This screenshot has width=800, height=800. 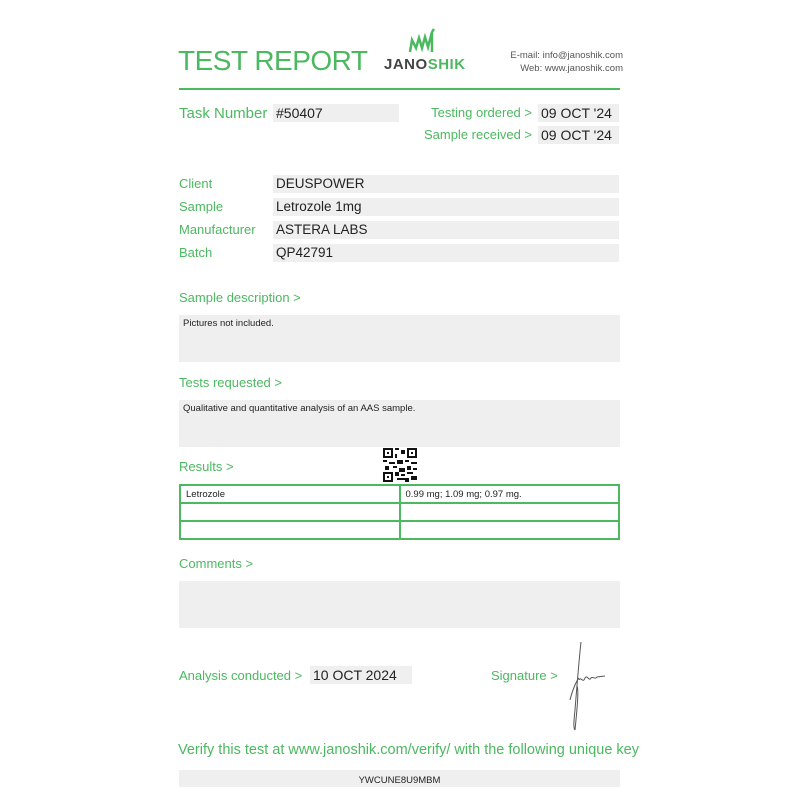 I want to click on testing-ordered-label: Testing ordered >, so click(x=481, y=112).